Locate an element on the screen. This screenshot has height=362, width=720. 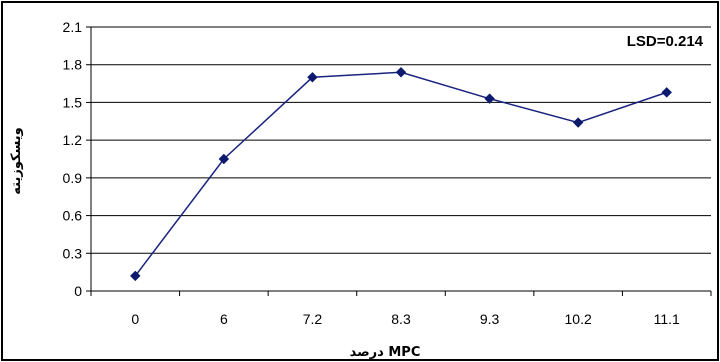
y-tick-label: 0.3 is located at coordinates (73, 253).